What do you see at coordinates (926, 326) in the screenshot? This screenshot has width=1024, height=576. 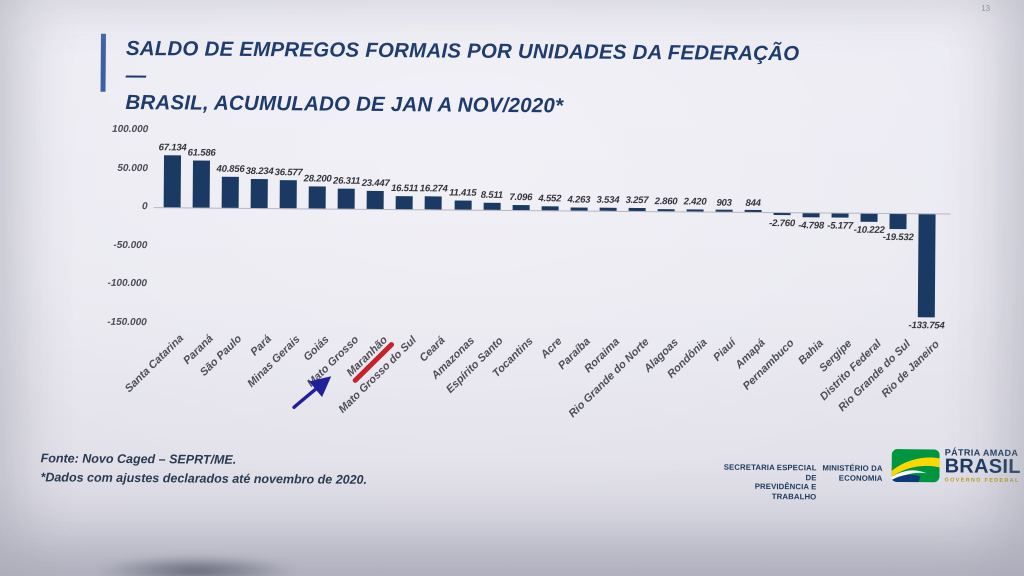 I see `bar-value-label: -133.754` at bounding box center [926, 326].